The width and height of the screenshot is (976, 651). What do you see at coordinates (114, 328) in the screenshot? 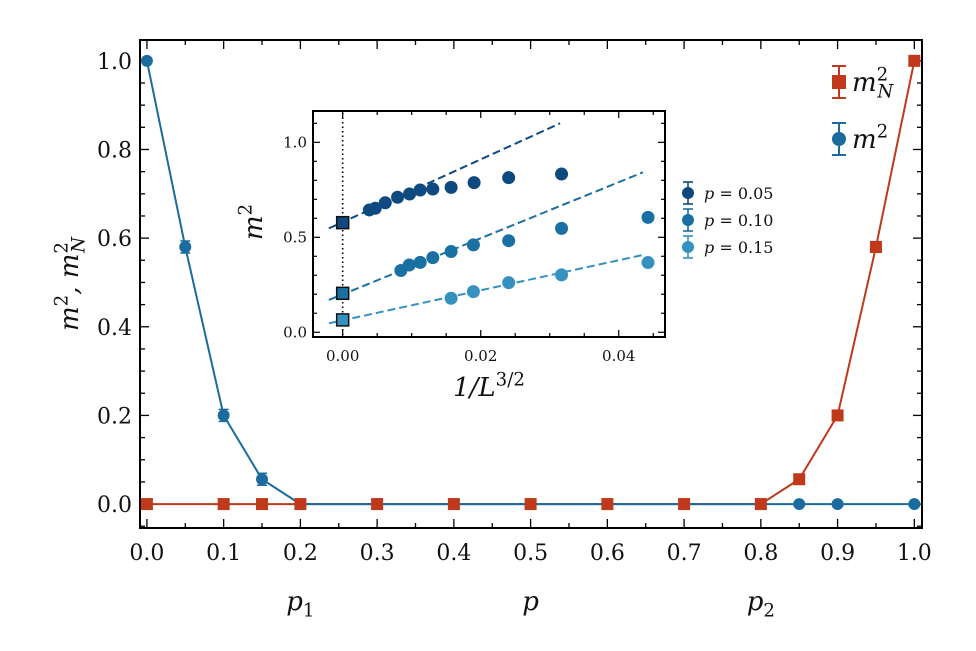
I see `y-tick-label: 0.4` at bounding box center [114, 328].